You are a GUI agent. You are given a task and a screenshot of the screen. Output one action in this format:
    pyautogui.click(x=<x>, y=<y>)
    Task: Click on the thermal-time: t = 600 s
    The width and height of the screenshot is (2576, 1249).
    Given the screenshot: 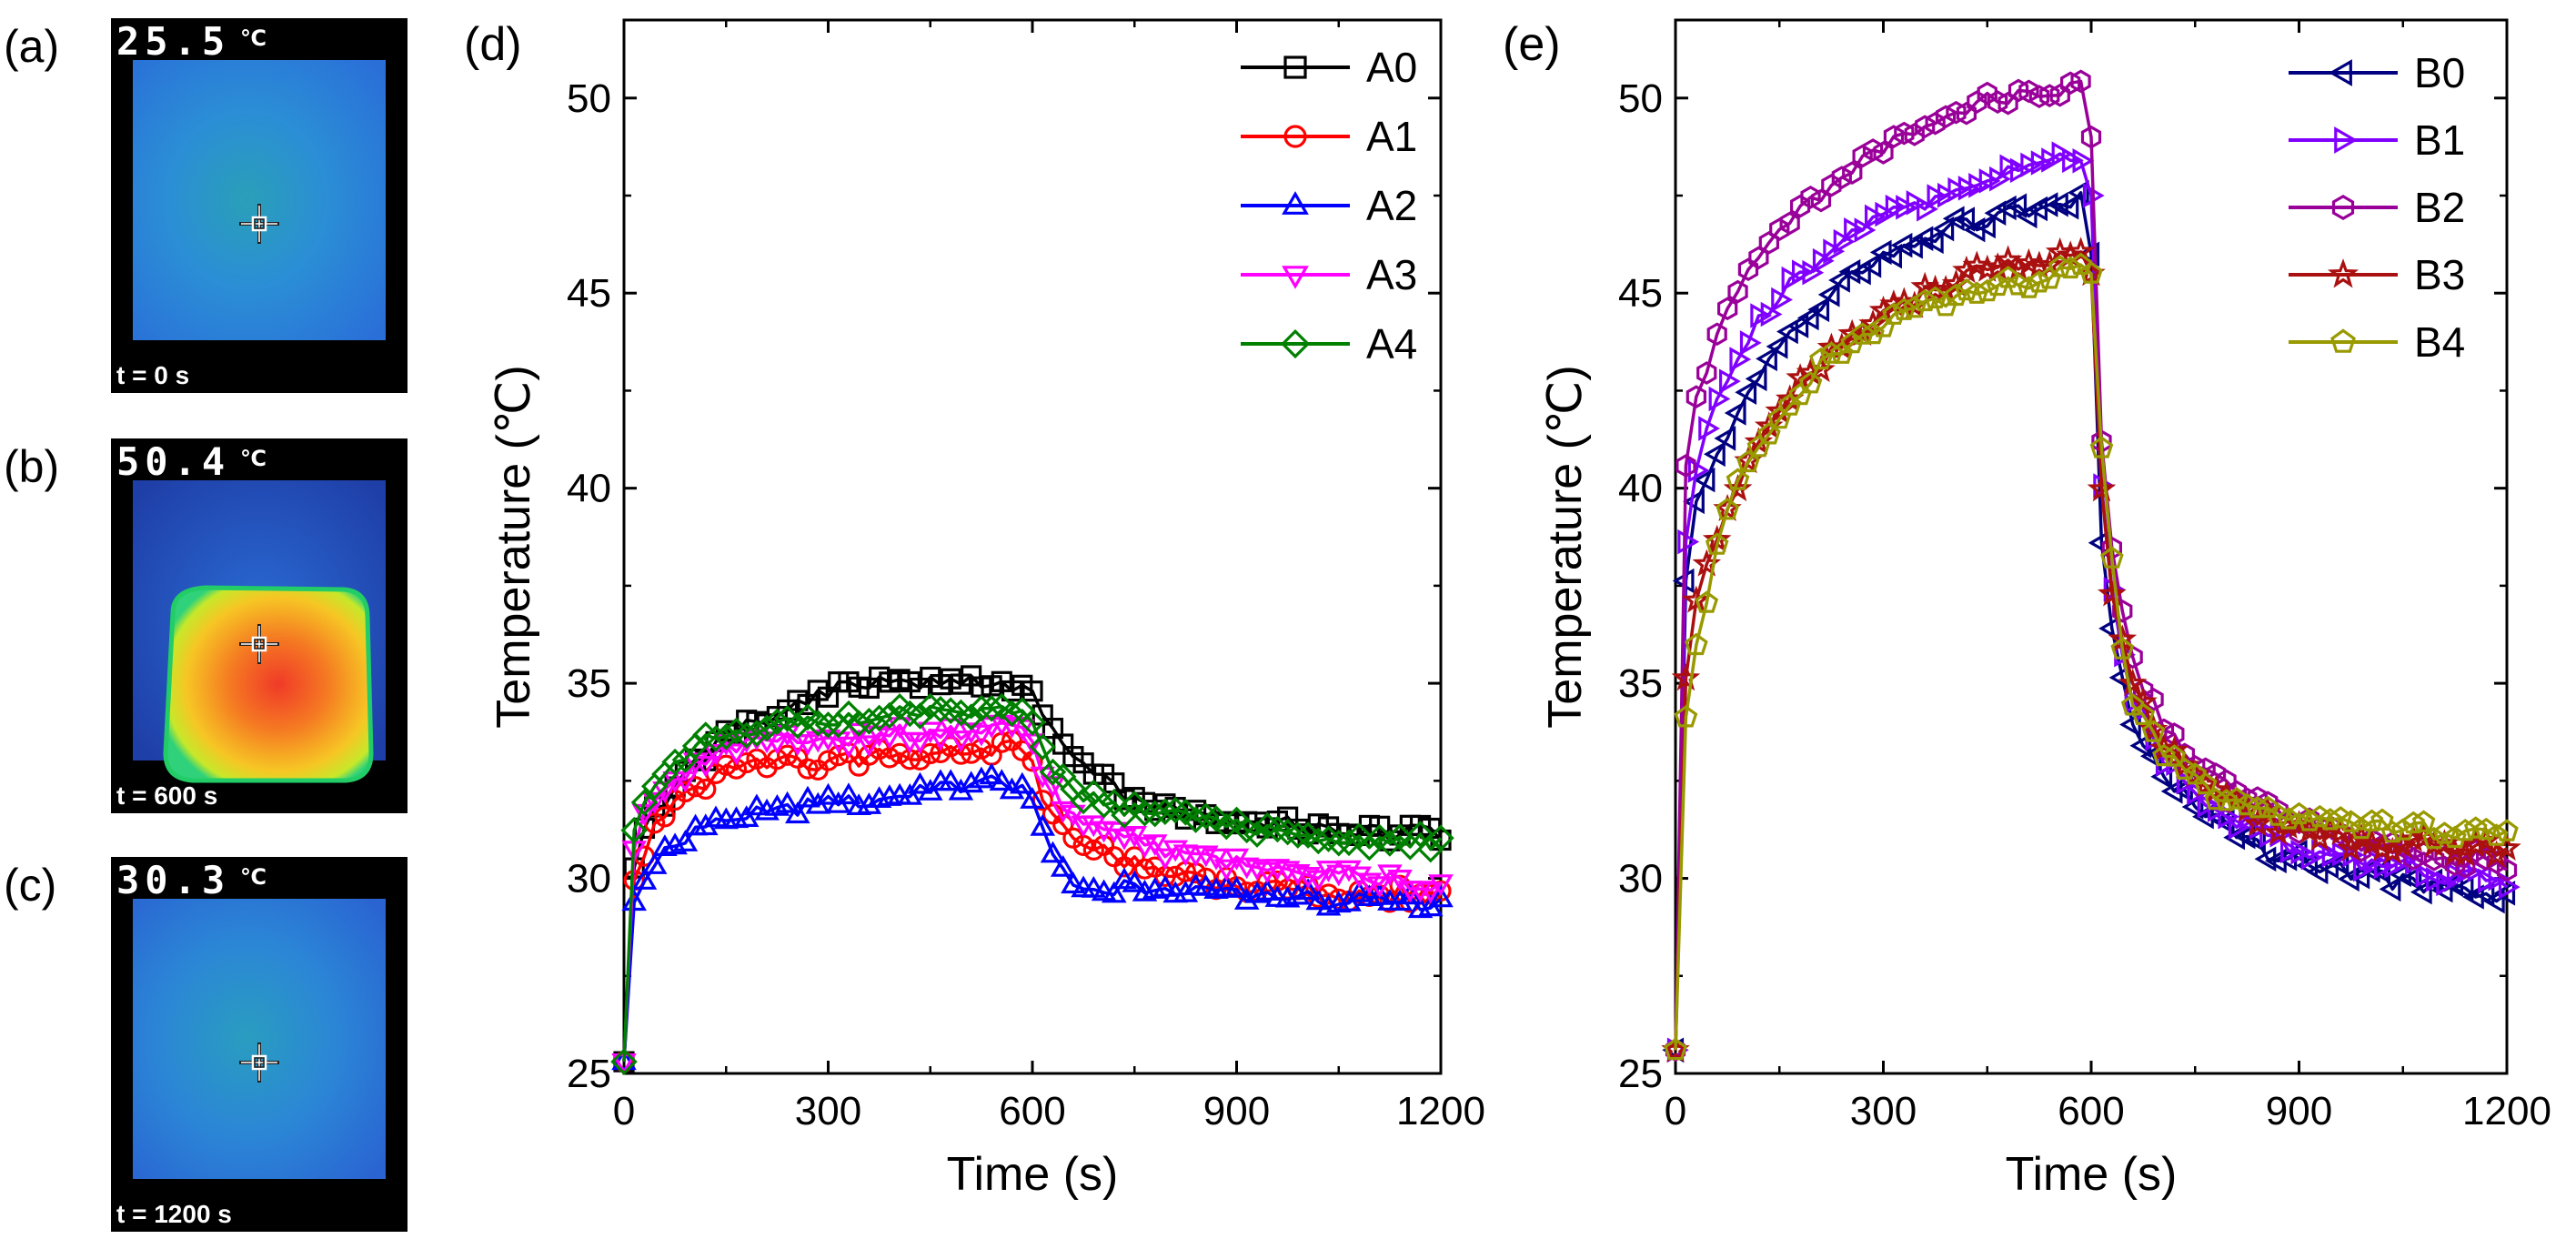 What is the action you would take?
    pyautogui.click(x=166, y=795)
    